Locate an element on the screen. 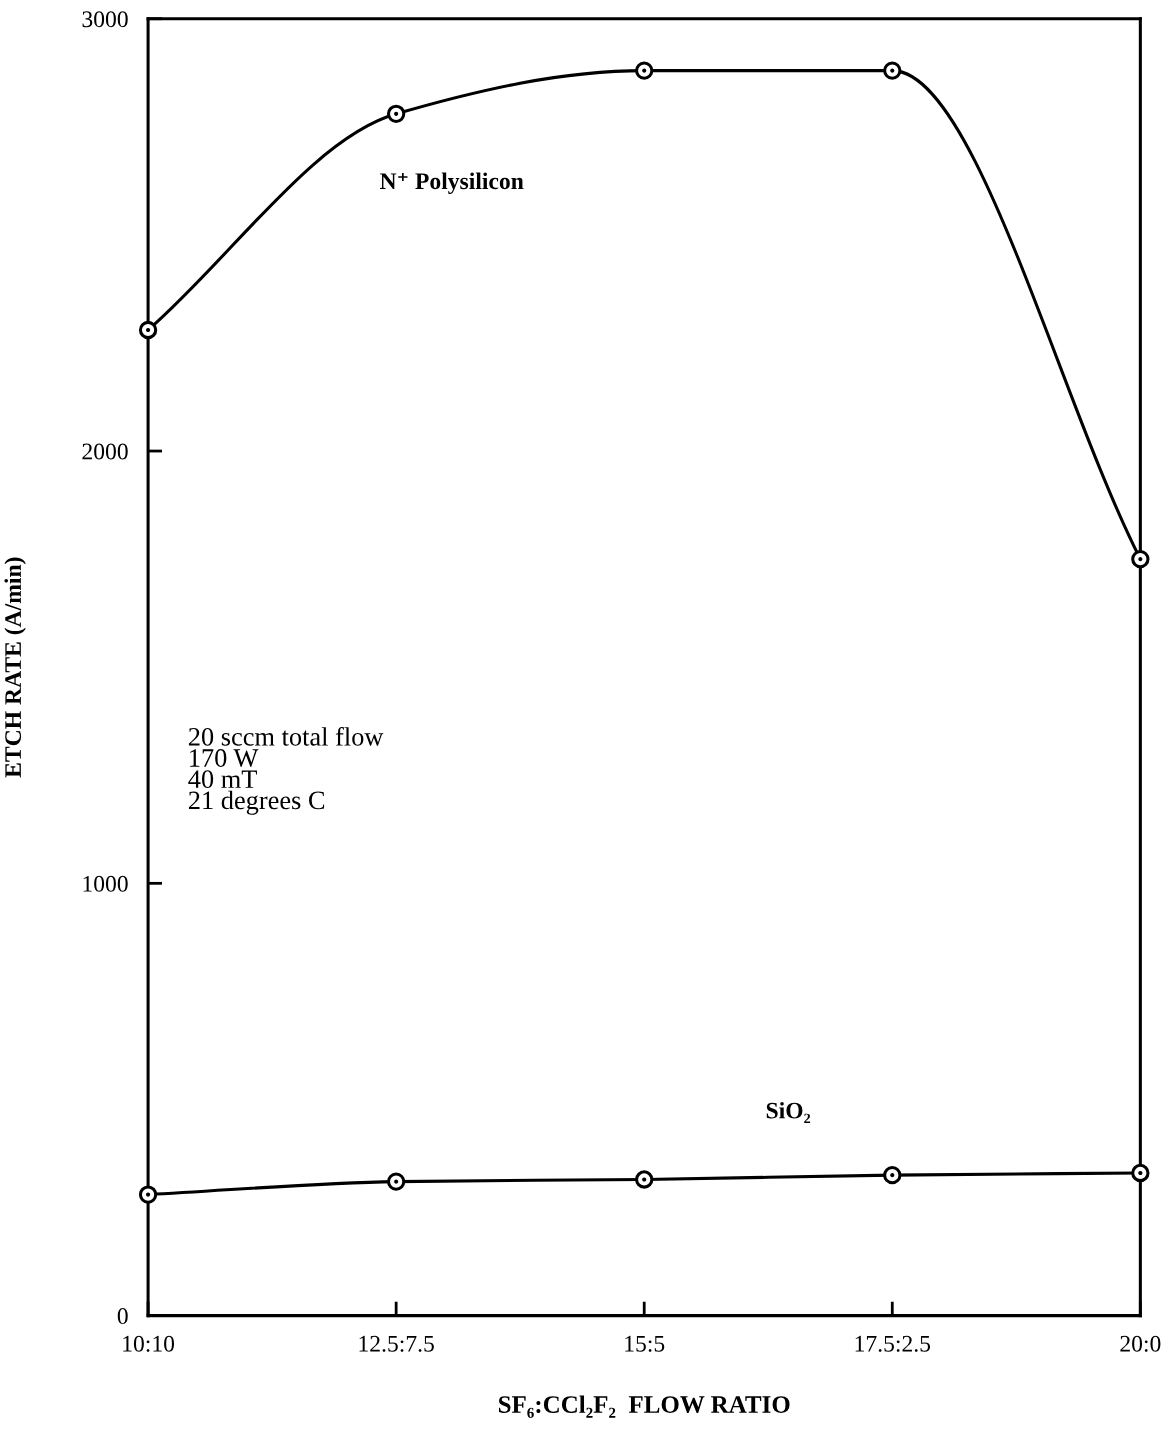 Image resolution: width=1166 pixels, height=1441 pixels. x-tick-label: 17.5:2.5 is located at coordinates (893, 1343).